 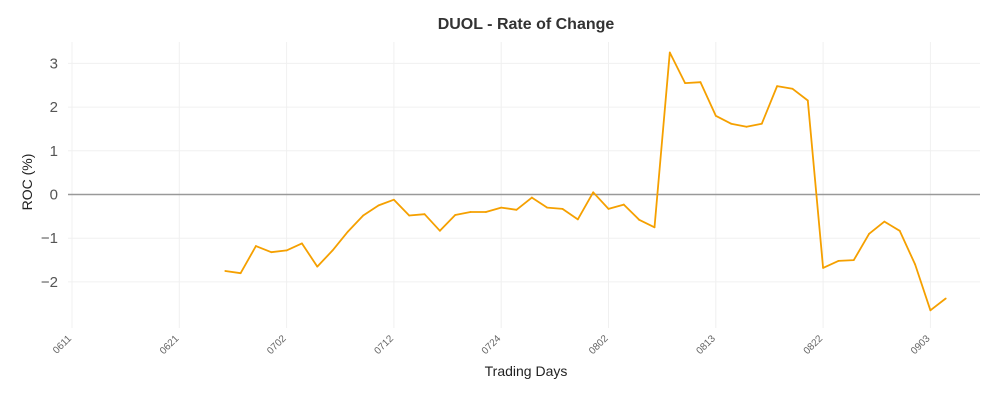 I want to click on y-tick-label: −1, so click(x=49, y=238).